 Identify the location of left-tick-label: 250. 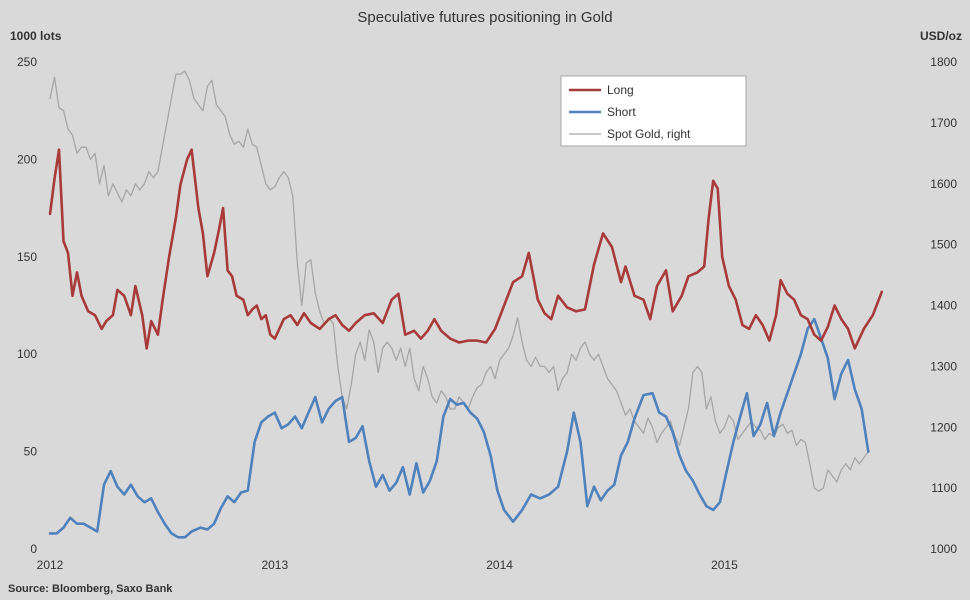
(27, 62).